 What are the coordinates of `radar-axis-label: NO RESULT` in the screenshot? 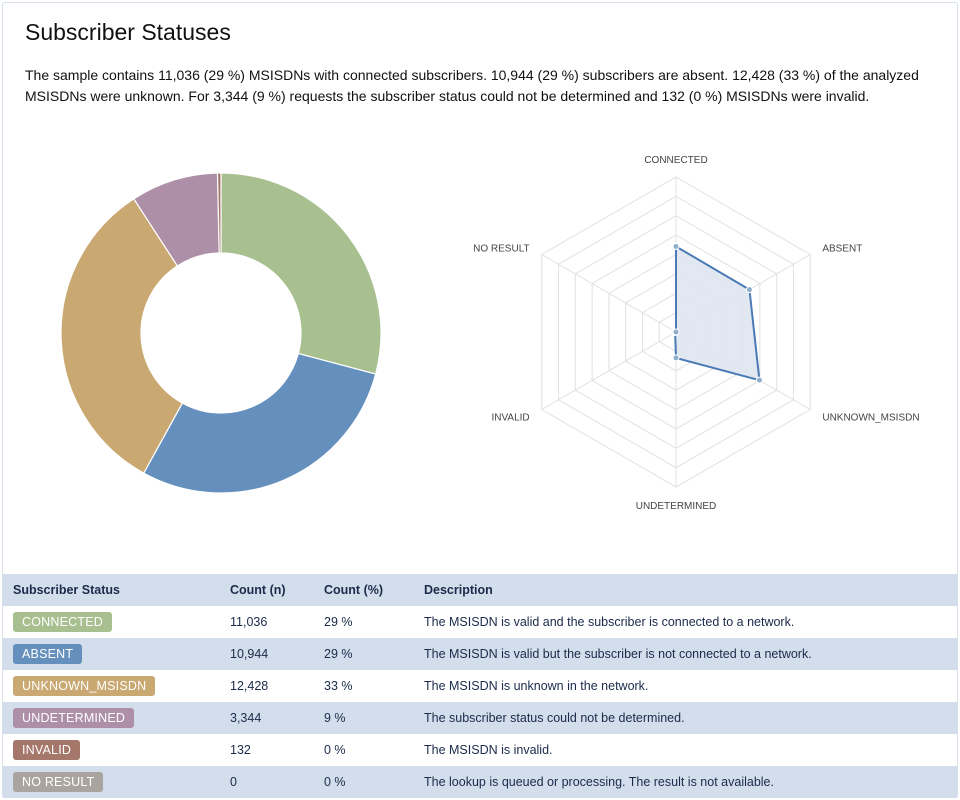 It's located at (501, 249).